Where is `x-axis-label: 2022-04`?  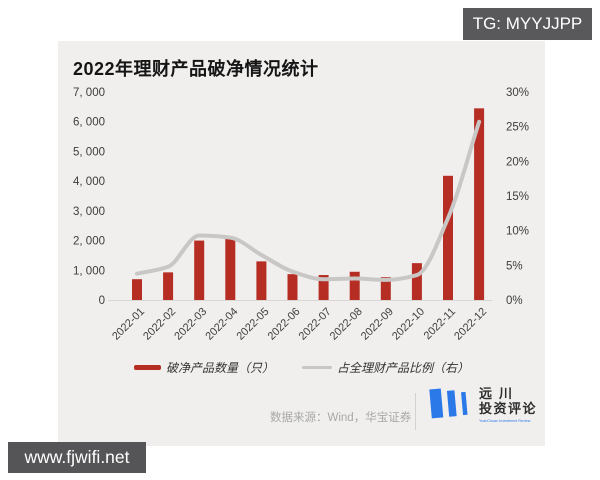 x-axis-label: 2022-04 is located at coordinates (221, 324).